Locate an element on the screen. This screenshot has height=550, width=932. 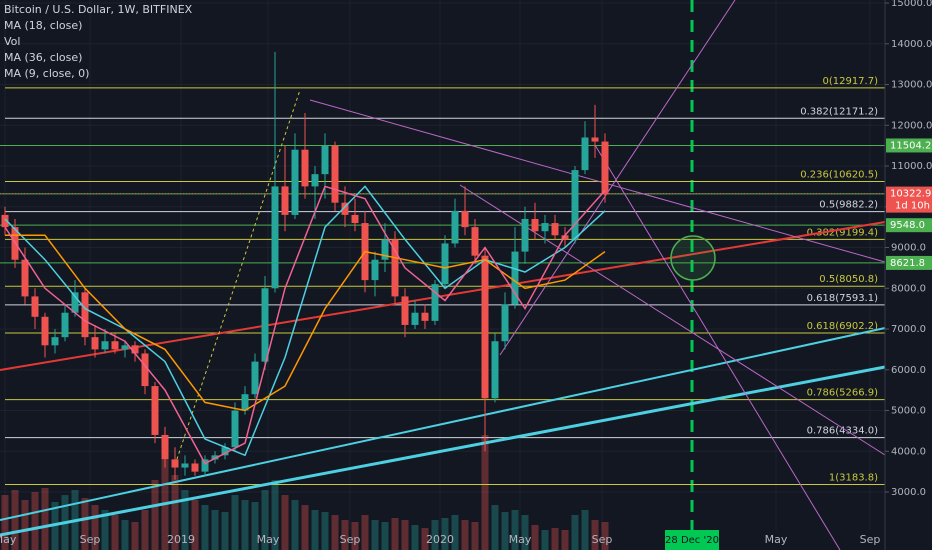
legend-entry: Vol is located at coordinates (12, 41).